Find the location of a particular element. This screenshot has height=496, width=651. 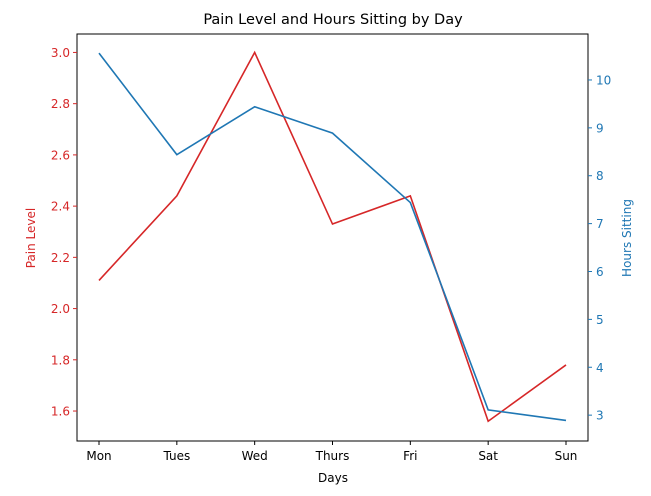

left-tick-label: 1.6 is located at coordinates (60, 412).